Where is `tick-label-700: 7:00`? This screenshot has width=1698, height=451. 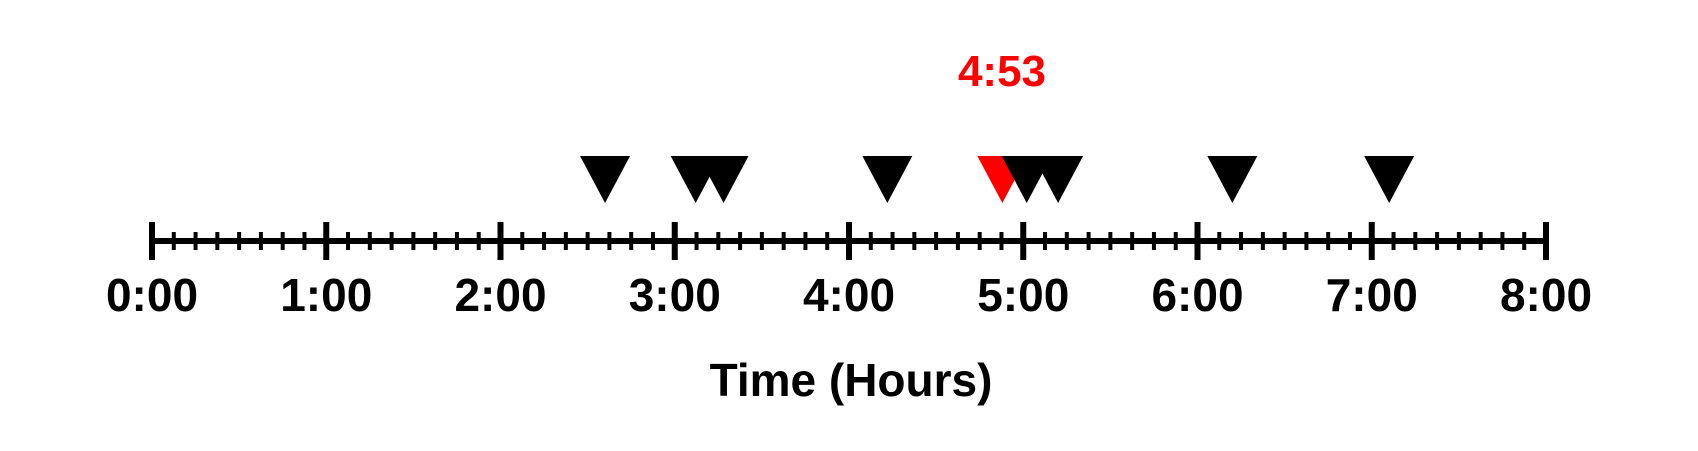
tick-label-700: 7:00 is located at coordinates (1372, 295).